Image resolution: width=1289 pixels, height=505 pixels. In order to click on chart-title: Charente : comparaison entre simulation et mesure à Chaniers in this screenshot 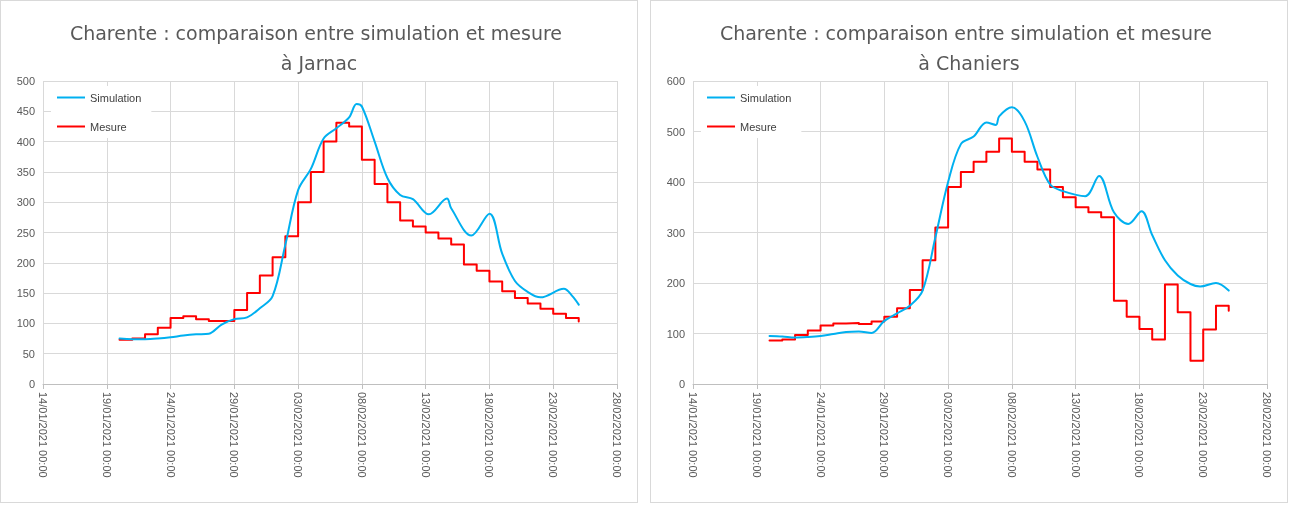, I will do `click(969, 48)`.